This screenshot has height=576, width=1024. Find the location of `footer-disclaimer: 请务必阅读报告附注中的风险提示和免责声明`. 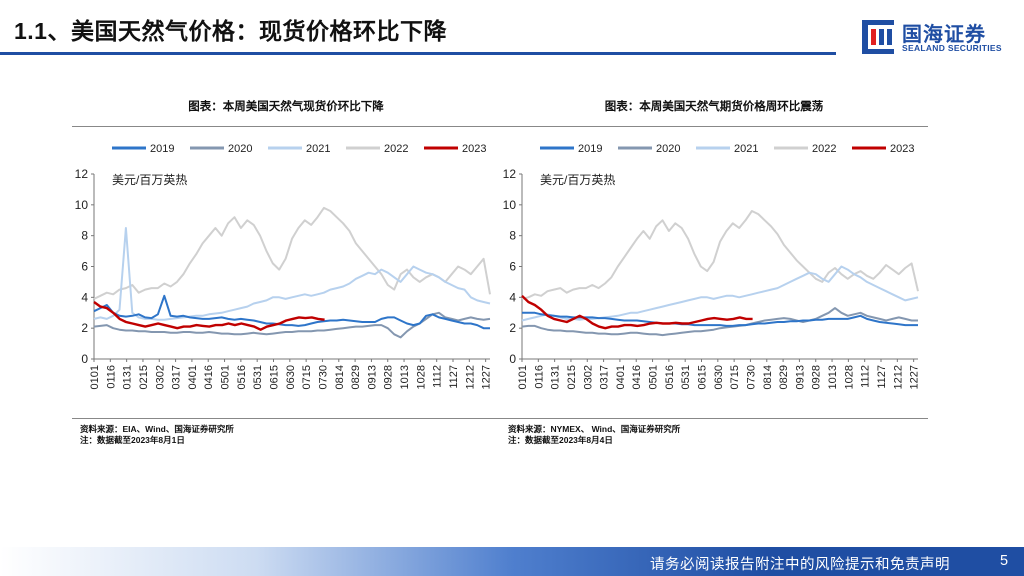

footer-disclaimer: 请务必阅读报告附注中的风险提示和免责声明 is located at coordinates (800, 565).